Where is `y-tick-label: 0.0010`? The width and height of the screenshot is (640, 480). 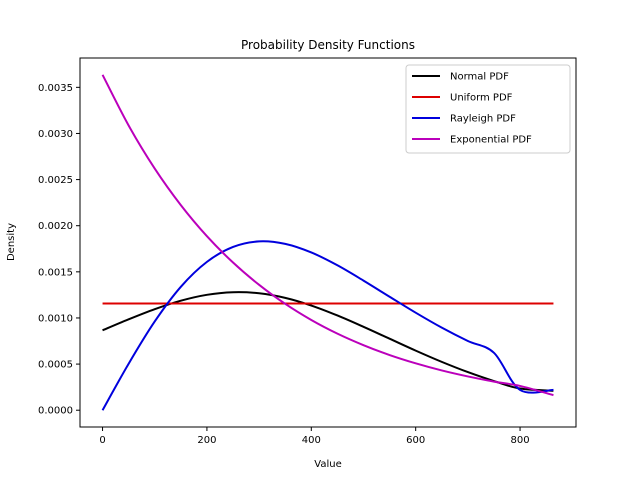
y-tick-label: 0.0010 is located at coordinates (55, 318).